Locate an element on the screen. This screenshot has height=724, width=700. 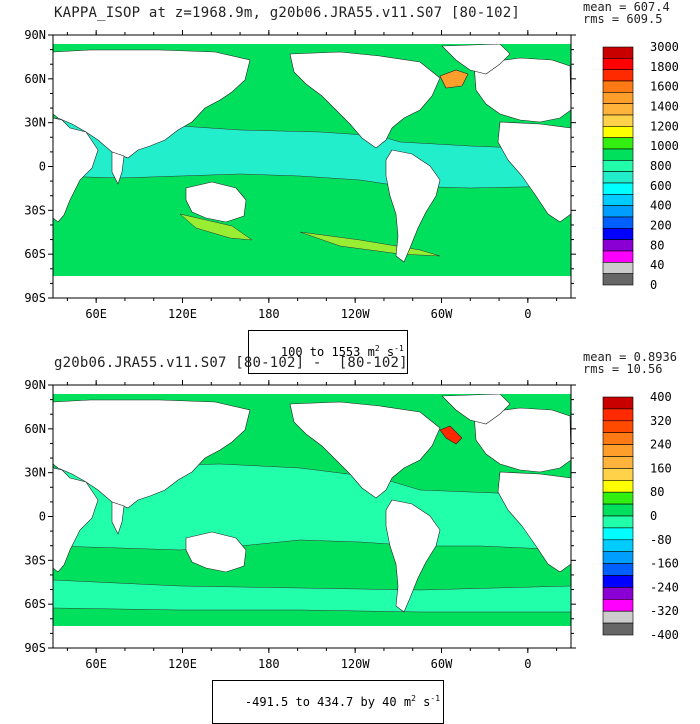
xtick-label: 60W is located at coordinates (442, 664).